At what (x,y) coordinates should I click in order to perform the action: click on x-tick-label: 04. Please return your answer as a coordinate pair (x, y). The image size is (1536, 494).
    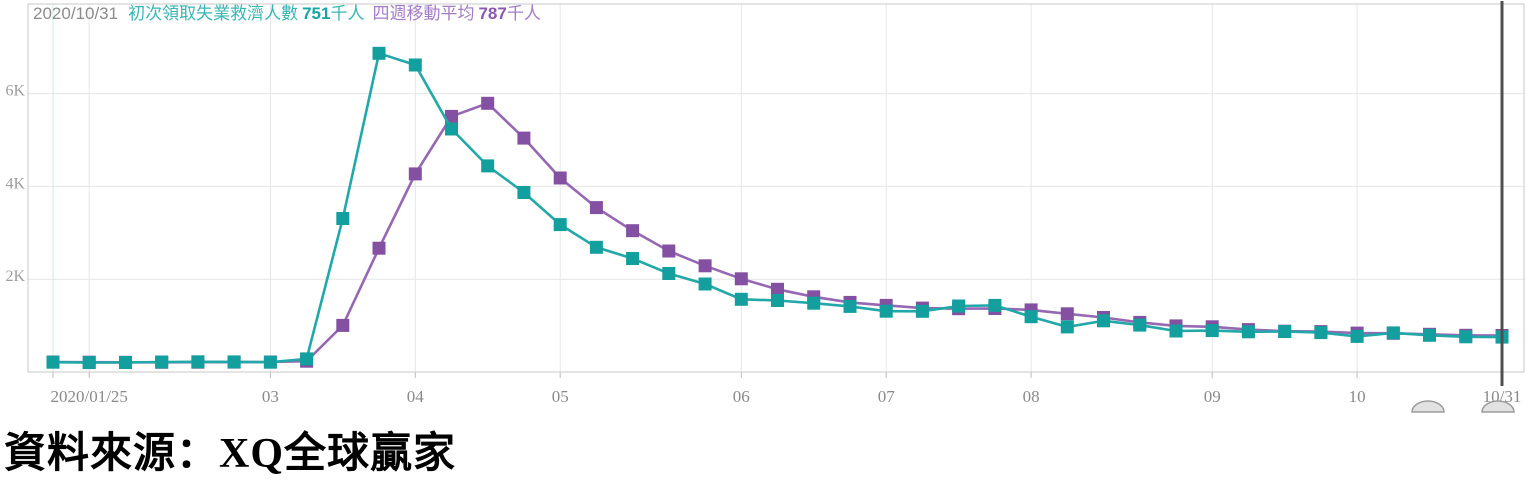
    Looking at the image, I should click on (416, 396).